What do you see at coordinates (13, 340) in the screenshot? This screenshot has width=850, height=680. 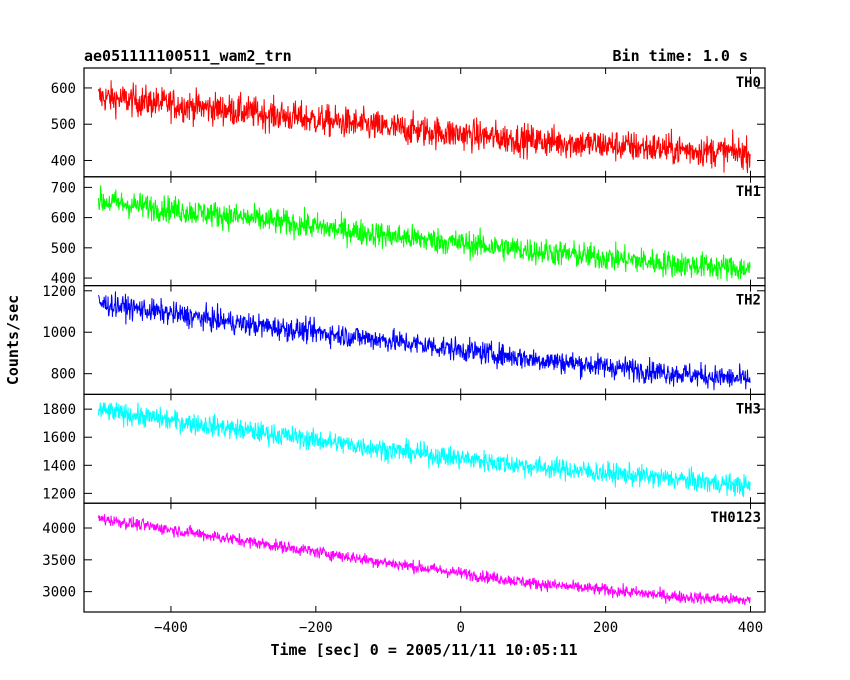 I see `y-axis-label: Counts/sec` at bounding box center [13, 340].